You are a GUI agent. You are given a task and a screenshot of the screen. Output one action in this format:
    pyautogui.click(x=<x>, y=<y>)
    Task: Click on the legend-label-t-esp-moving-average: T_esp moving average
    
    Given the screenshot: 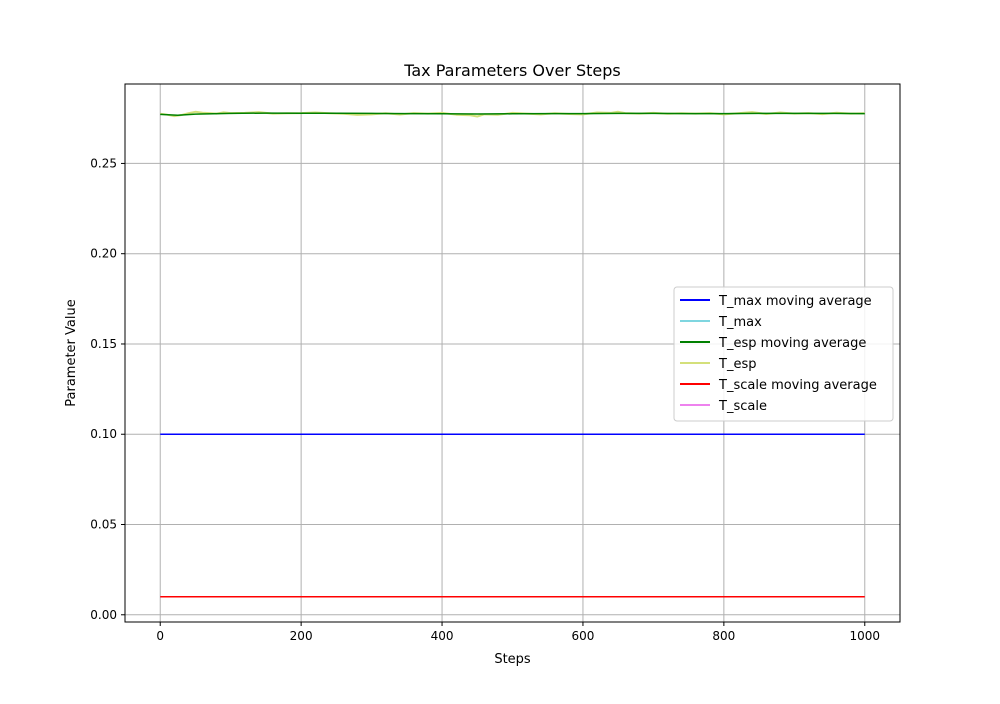 What is the action you would take?
    pyautogui.click(x=792, y=343)
    